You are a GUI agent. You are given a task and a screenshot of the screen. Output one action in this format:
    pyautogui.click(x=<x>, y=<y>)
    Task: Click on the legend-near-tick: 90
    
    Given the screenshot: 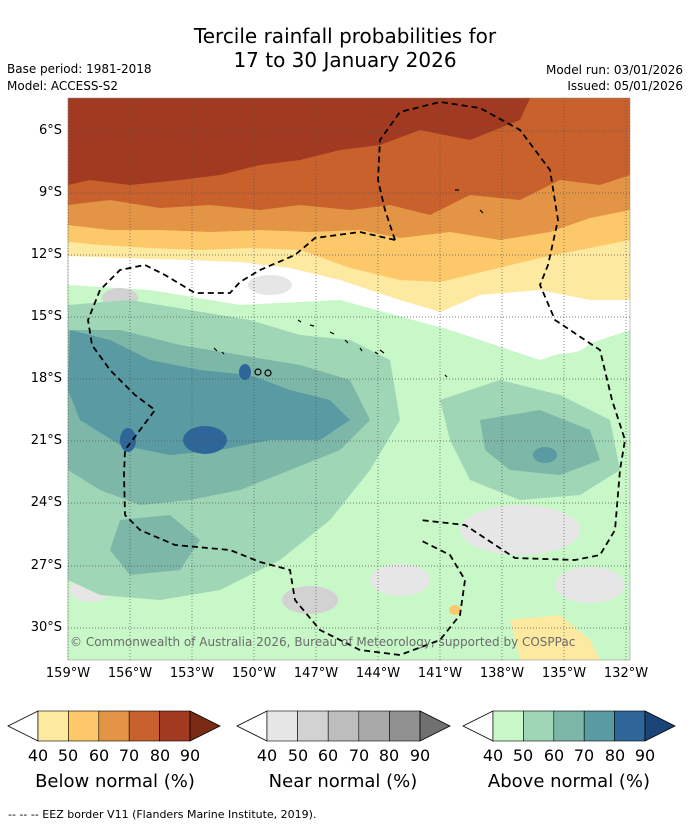 What is the action you would take?
    pyautogui.click(x=420, y=755)
    